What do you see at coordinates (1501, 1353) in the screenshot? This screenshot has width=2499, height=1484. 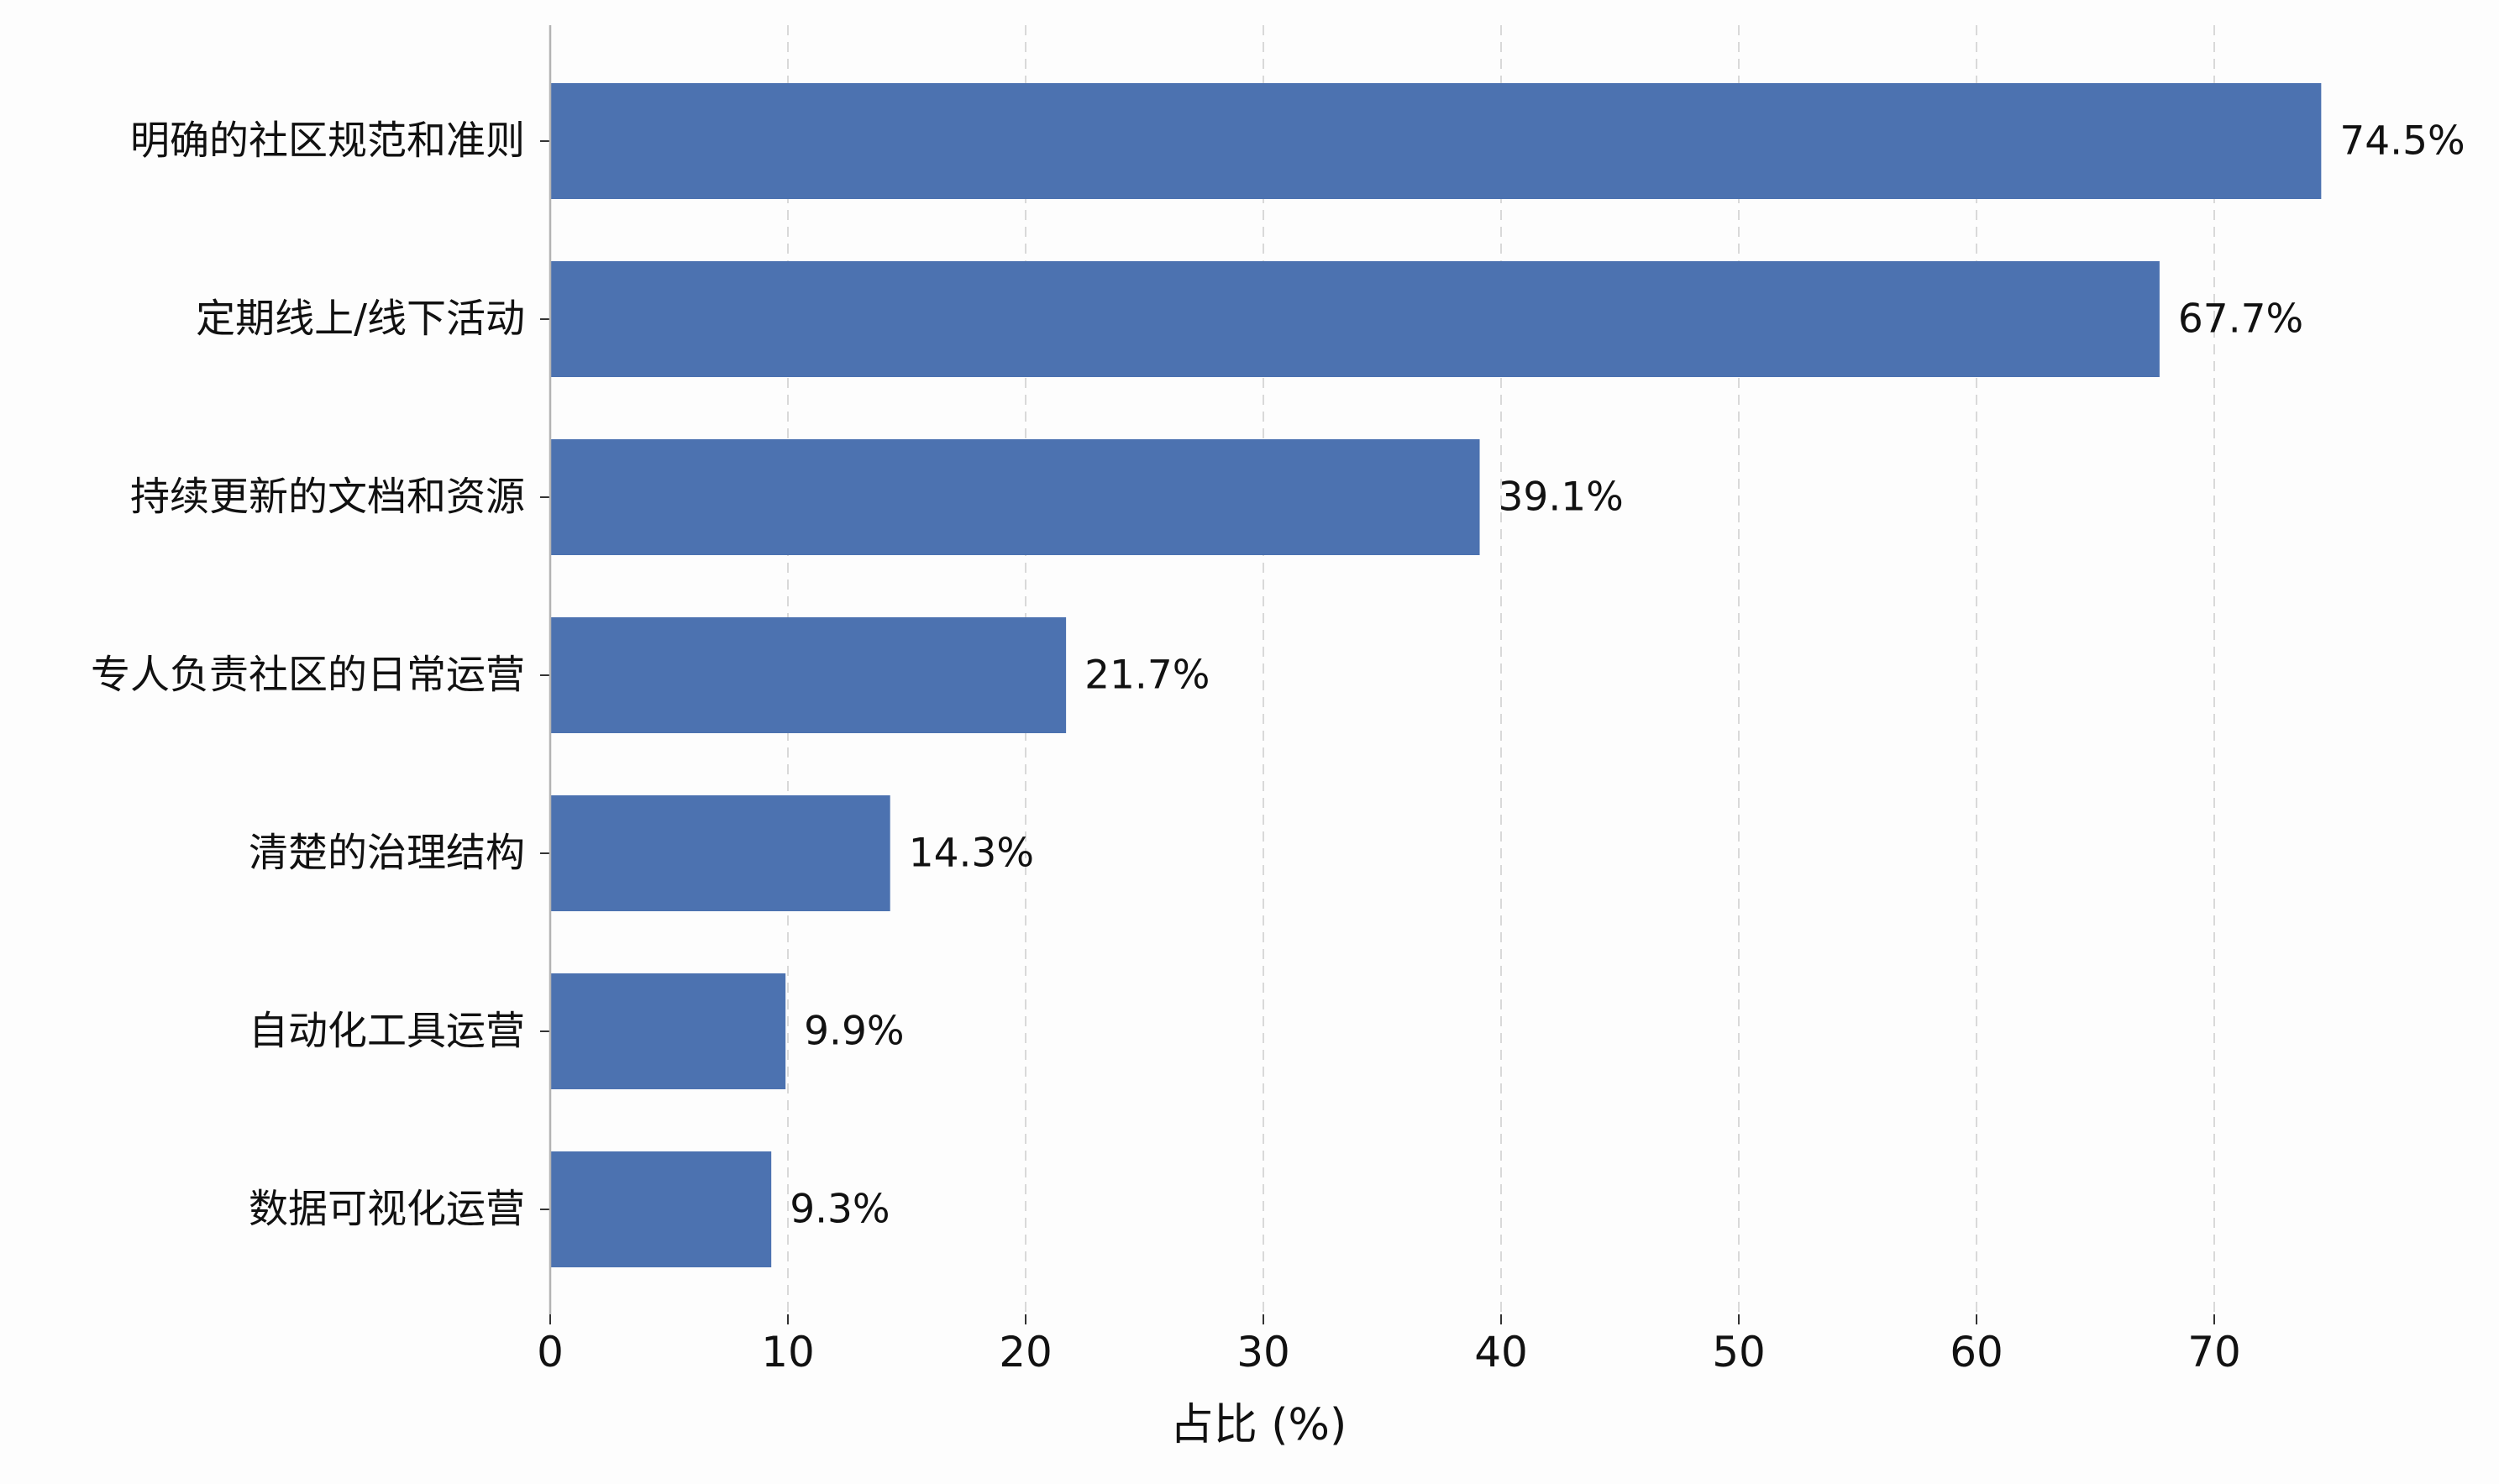 I see `x-tick-label: 40` at bounding box center [1501, 1353].